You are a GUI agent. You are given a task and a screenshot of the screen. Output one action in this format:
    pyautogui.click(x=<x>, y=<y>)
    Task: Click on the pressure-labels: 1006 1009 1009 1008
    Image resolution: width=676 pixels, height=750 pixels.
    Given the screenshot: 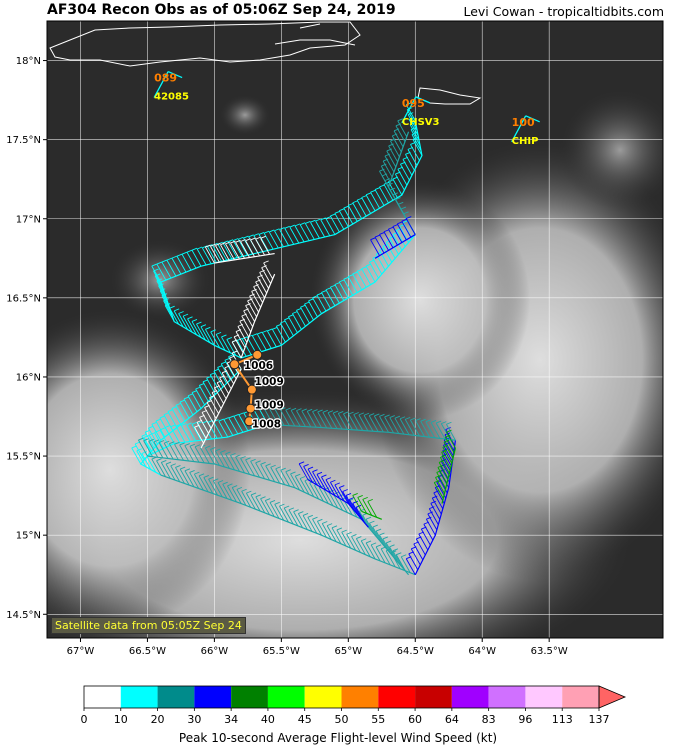 What is the action you would take?
    pyautogui.click(x=264, y=395)
    